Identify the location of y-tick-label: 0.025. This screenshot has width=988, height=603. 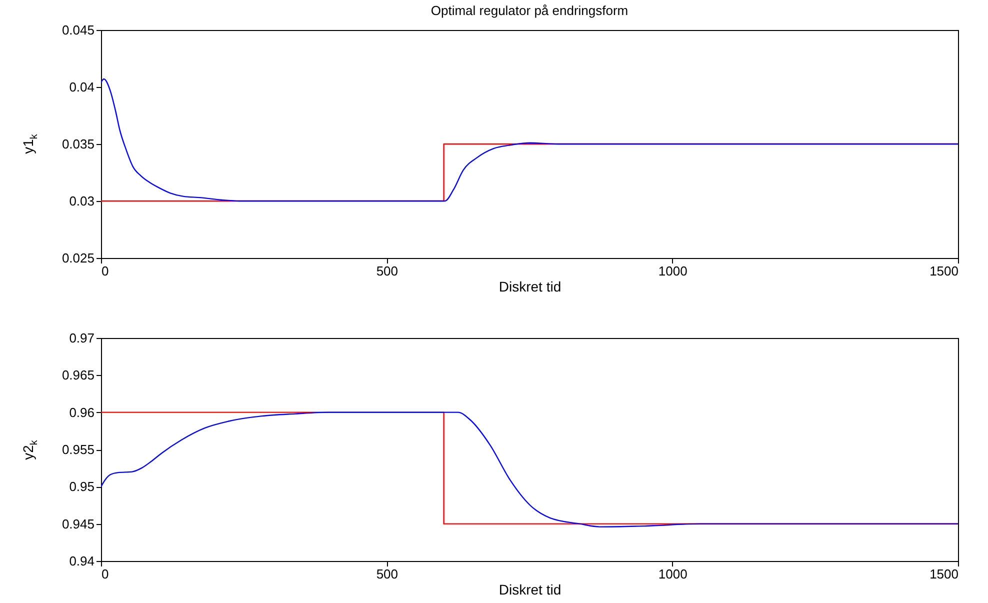
(78, 258).